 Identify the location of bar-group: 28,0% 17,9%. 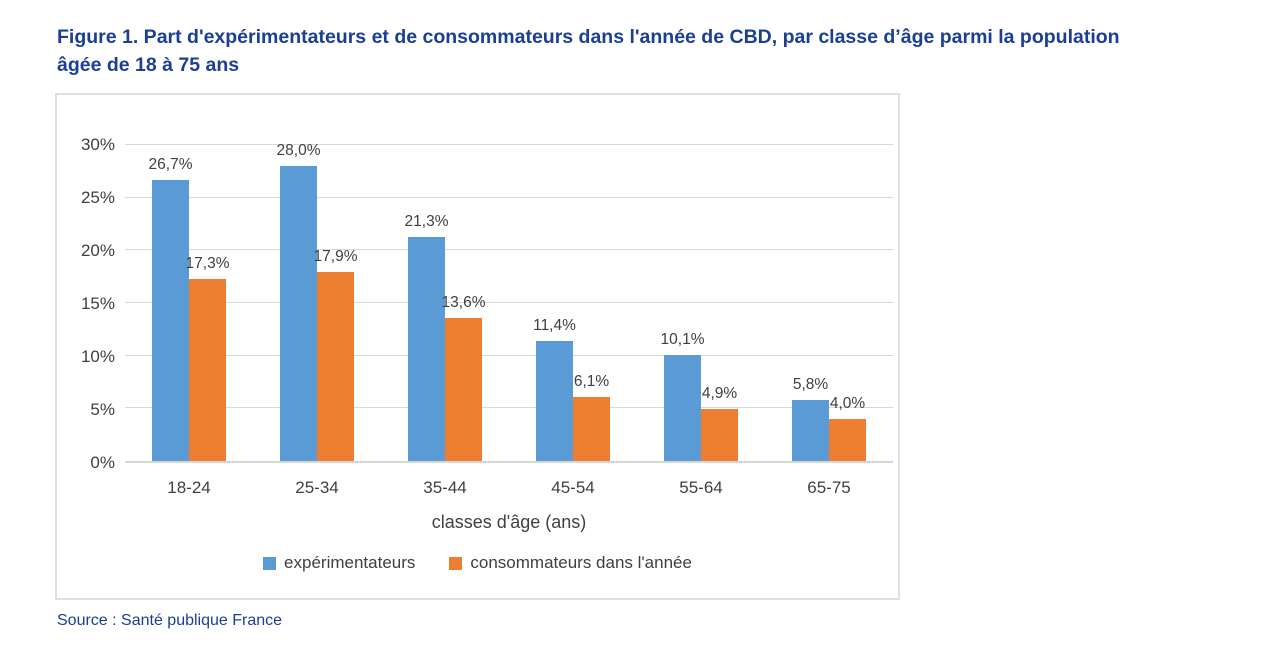
(317, 301).